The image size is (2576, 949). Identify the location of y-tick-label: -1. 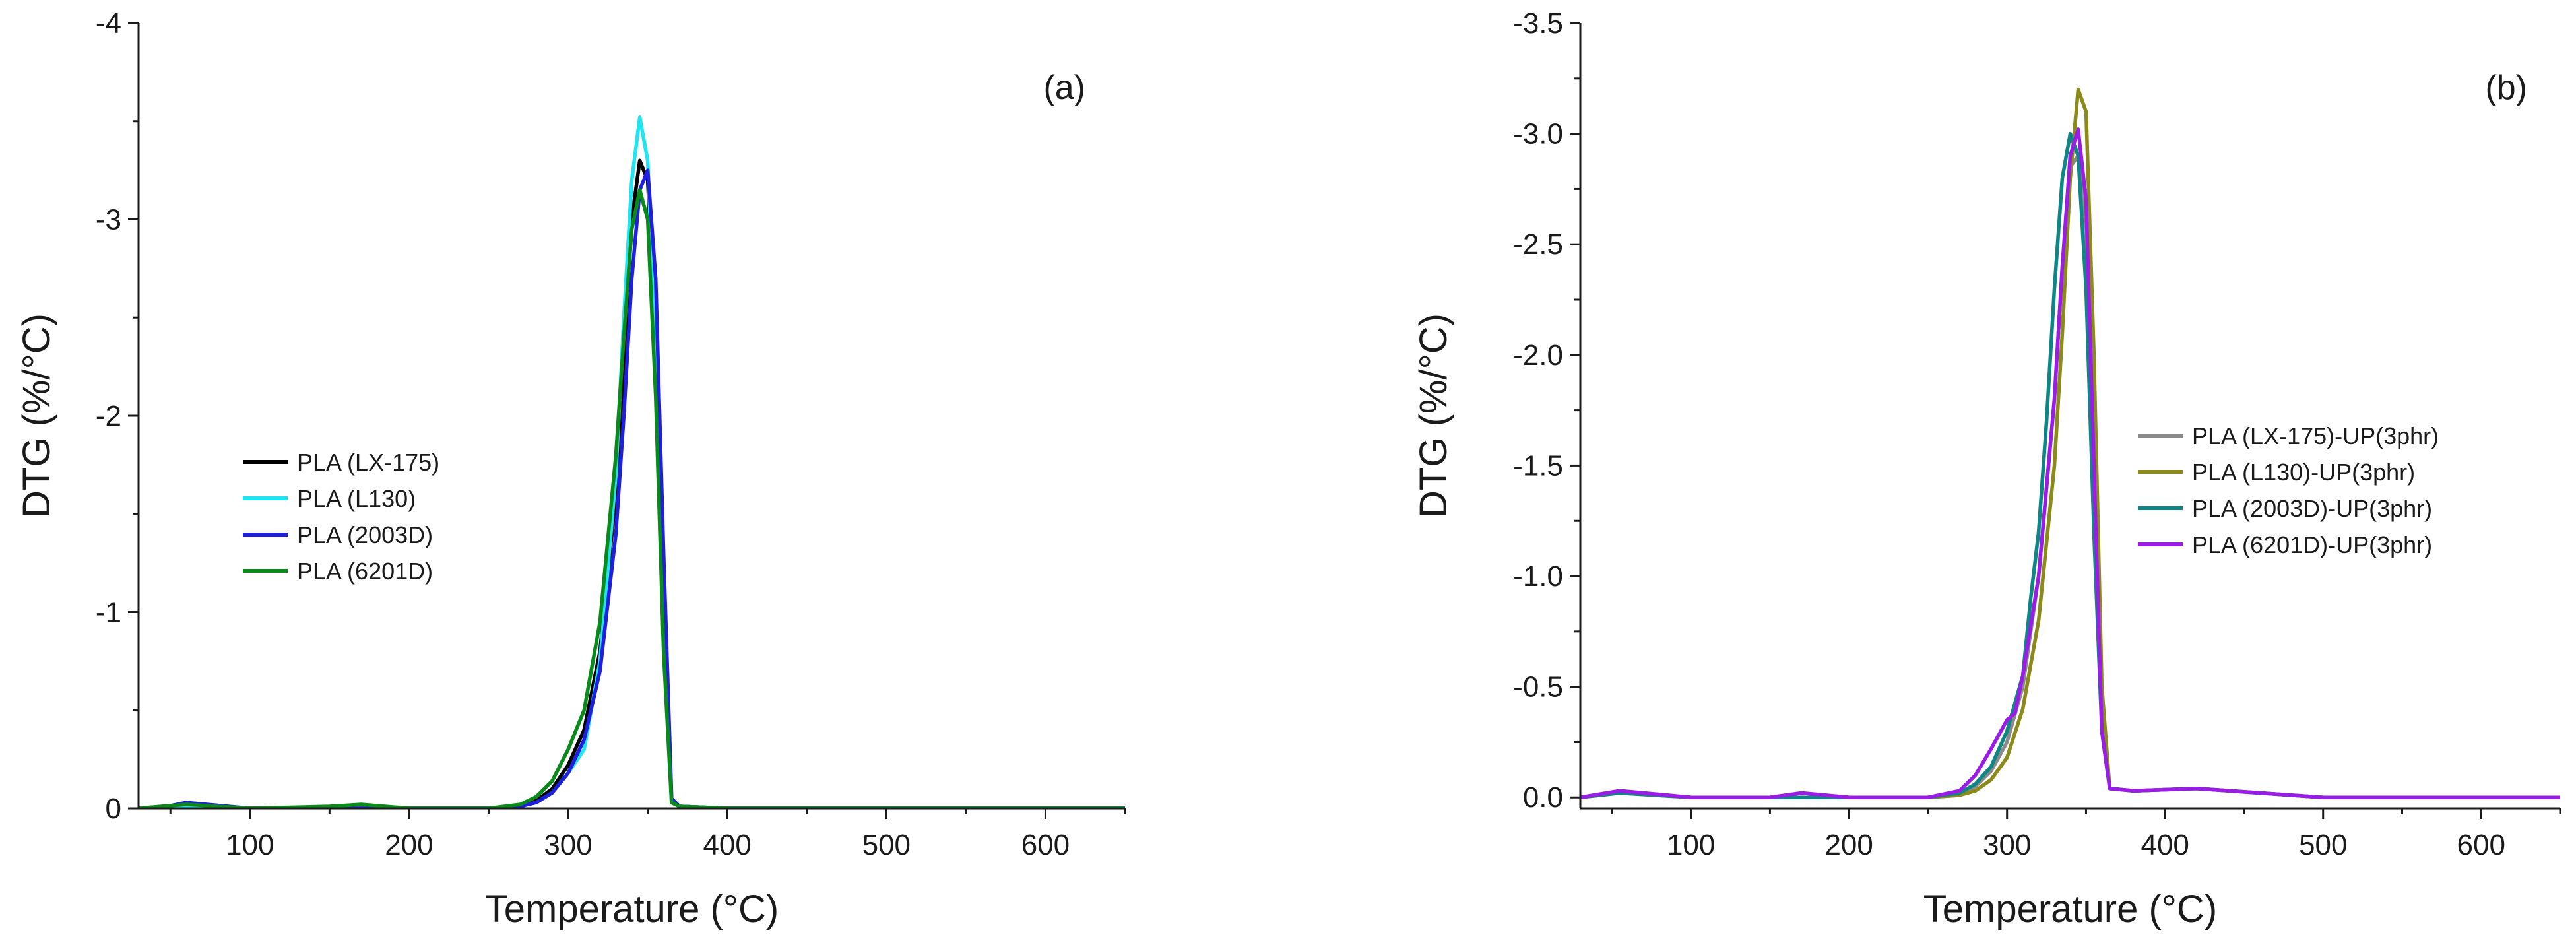
(108, 613).